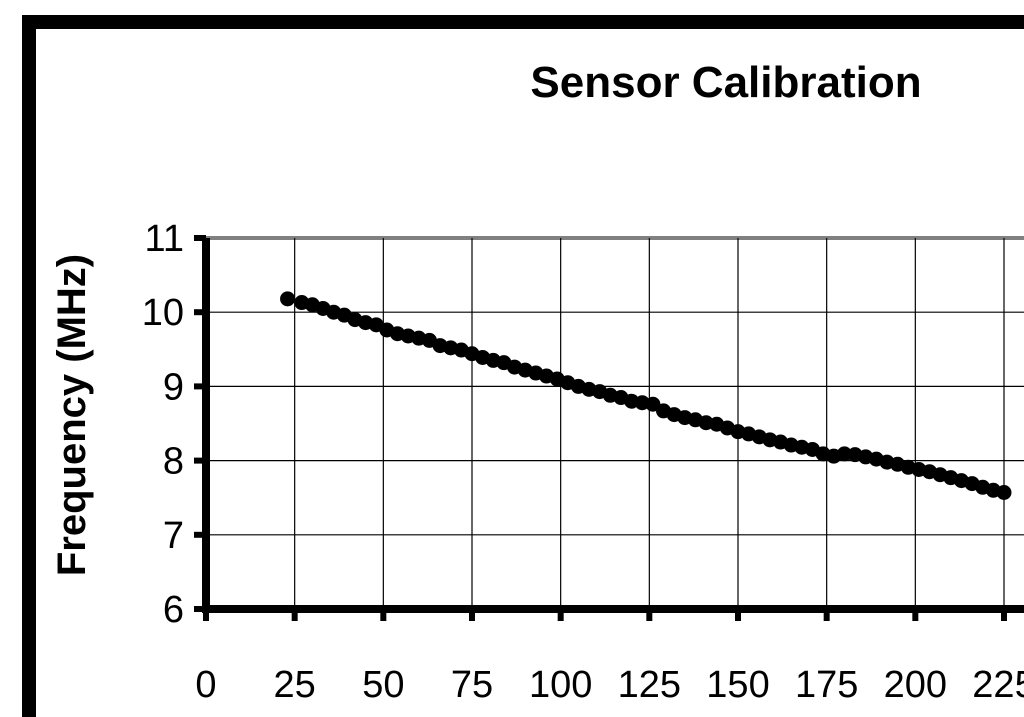 This screenshot has width=1024, height=717. I want to click on y-tick-label: 8, so click(173, 462).